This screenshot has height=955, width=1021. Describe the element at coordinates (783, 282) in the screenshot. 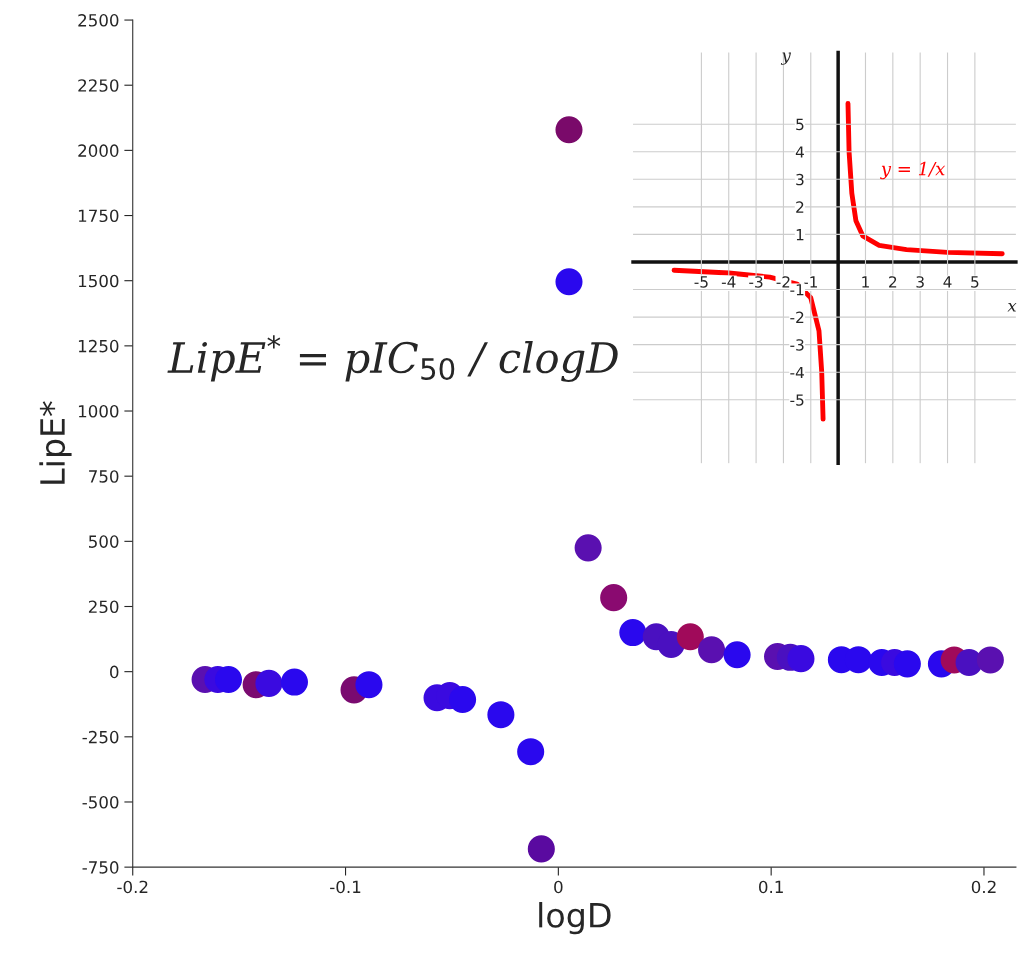

I see `x-tick-label: -2` at that location.